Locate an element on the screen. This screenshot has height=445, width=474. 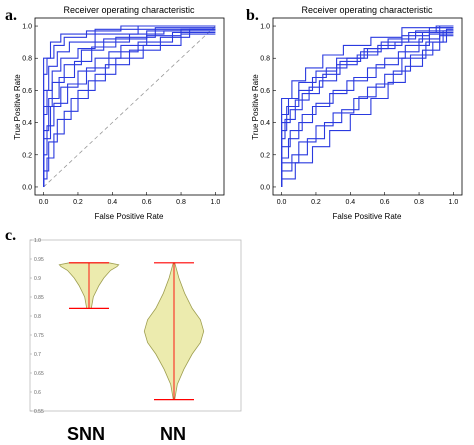
panel-b-ytick-label: 0.6 is located at coordinates (265, 91).